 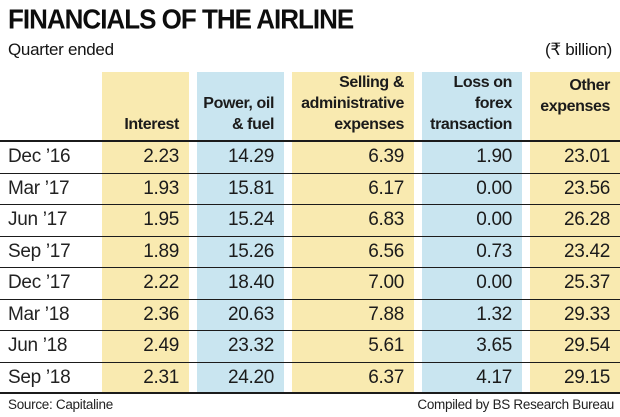 What do you see at coordinates (240, 346) in the screenshot?
I see `value-cell: 23.32` at bounding box center [240, 346].